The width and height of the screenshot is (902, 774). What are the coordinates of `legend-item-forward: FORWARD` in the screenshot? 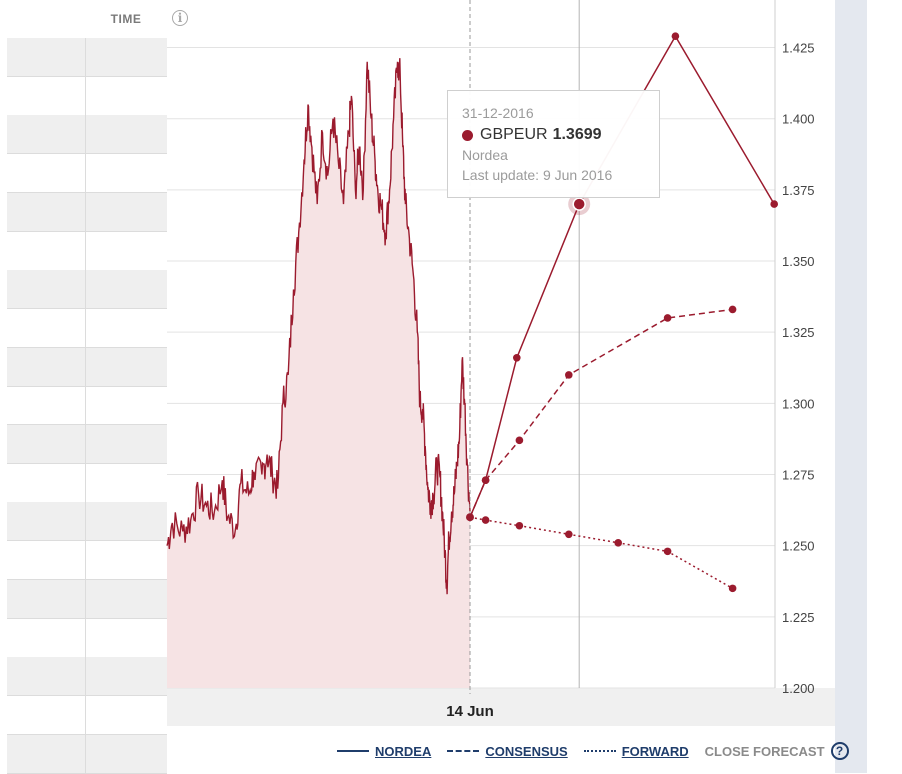 It's located at (636, 751).